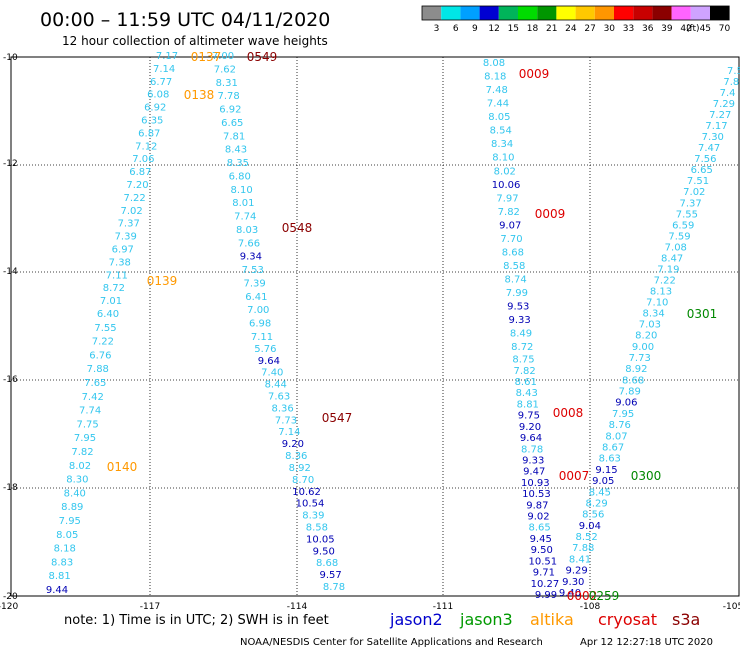  Describe the element at coordinates (513, 253) in the screenshot. I see `wave-height-value: 8.68` at that location.